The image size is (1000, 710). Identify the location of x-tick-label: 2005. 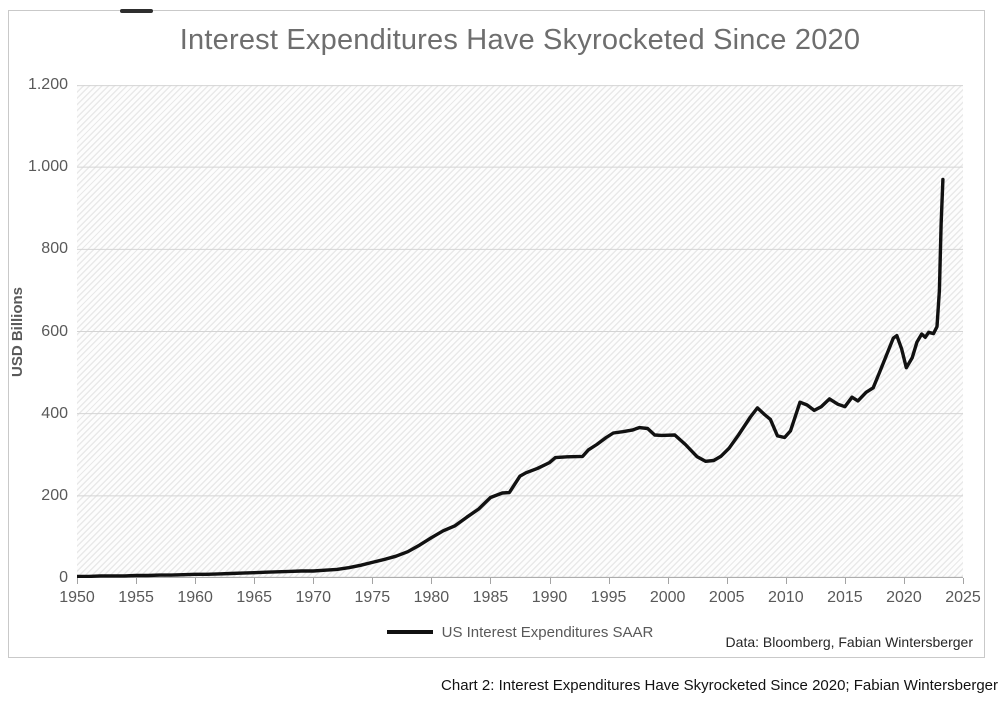
(726, 597).